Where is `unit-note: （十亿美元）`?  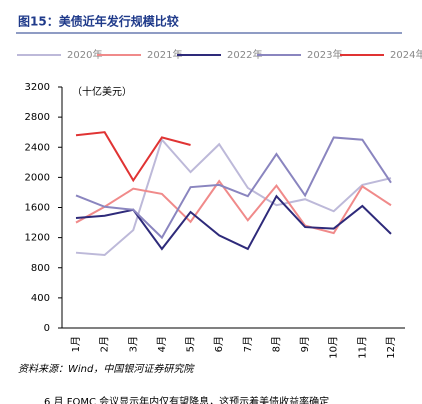 unit-note: （十亿美元） is located at coordinates (102, 91).